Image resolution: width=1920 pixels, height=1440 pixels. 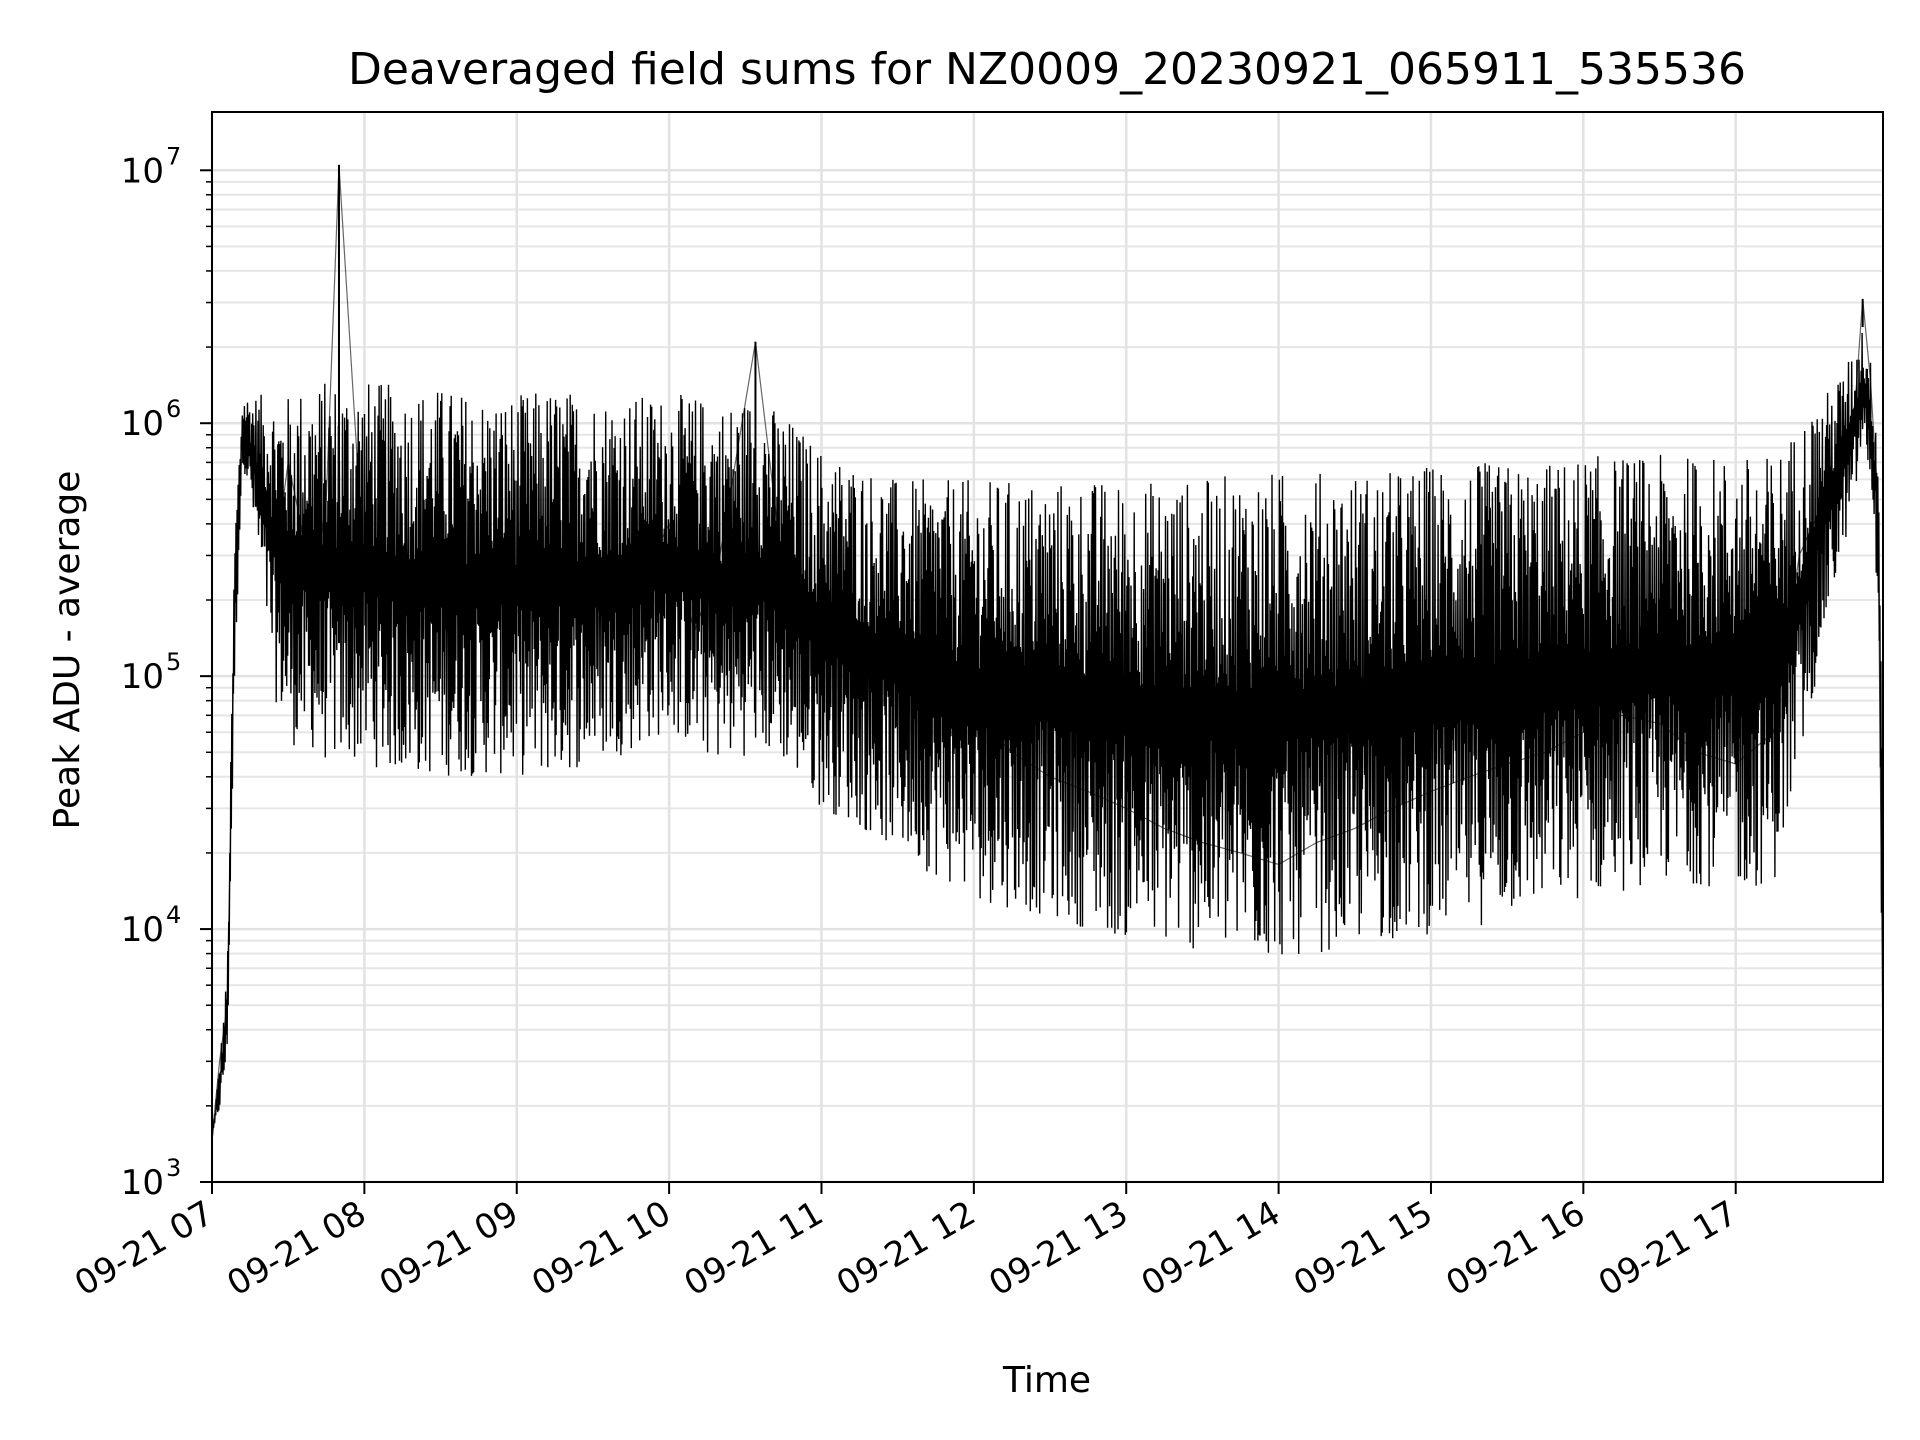 I want to click on y-tick-exponent: 3, so click(x=173, y=1168).